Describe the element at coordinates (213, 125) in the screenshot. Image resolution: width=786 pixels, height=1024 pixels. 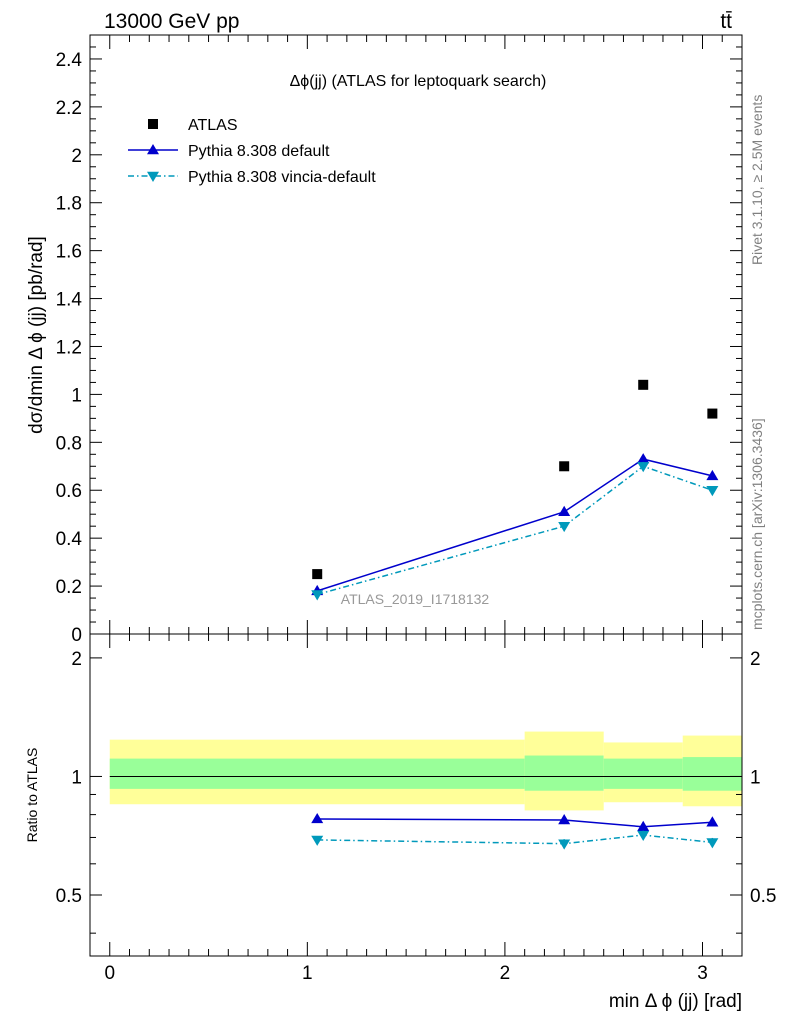
I see `legend-label: ATLAS` at that location.